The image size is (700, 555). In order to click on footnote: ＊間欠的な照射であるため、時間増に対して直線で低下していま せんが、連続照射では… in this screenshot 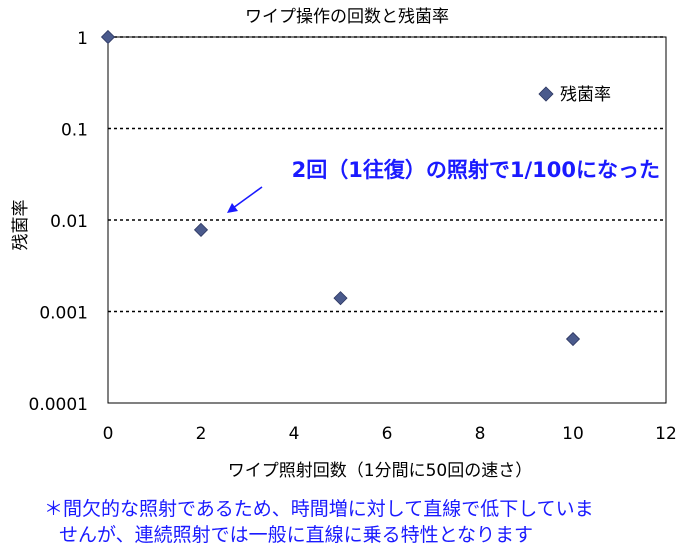, I will do `click(369, 522)`.